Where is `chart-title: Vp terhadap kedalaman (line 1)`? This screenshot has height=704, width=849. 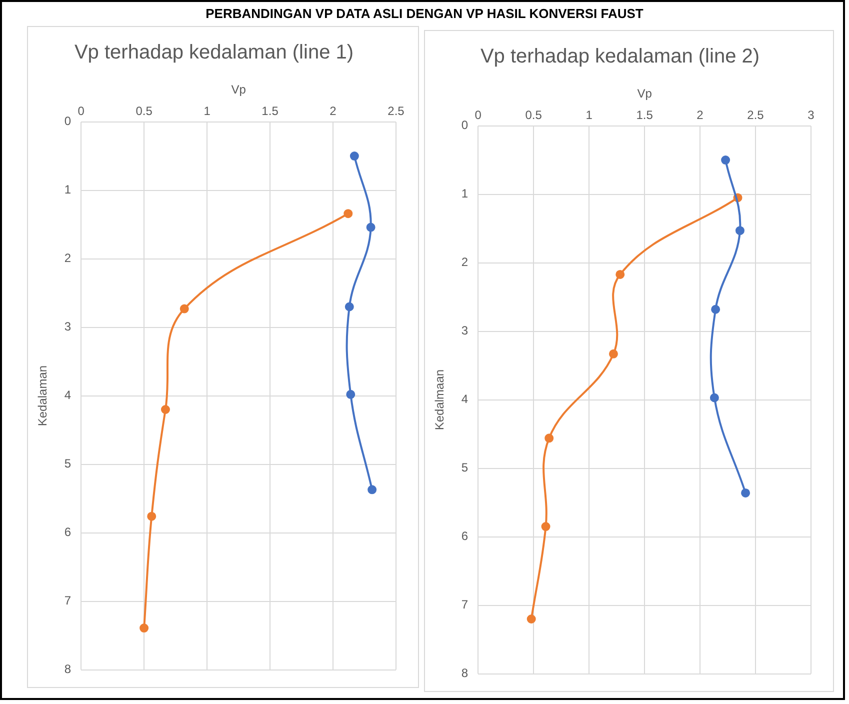
chart-title: Vp terhadap kedalaman (line 1) is located at coordinates (214, 53).